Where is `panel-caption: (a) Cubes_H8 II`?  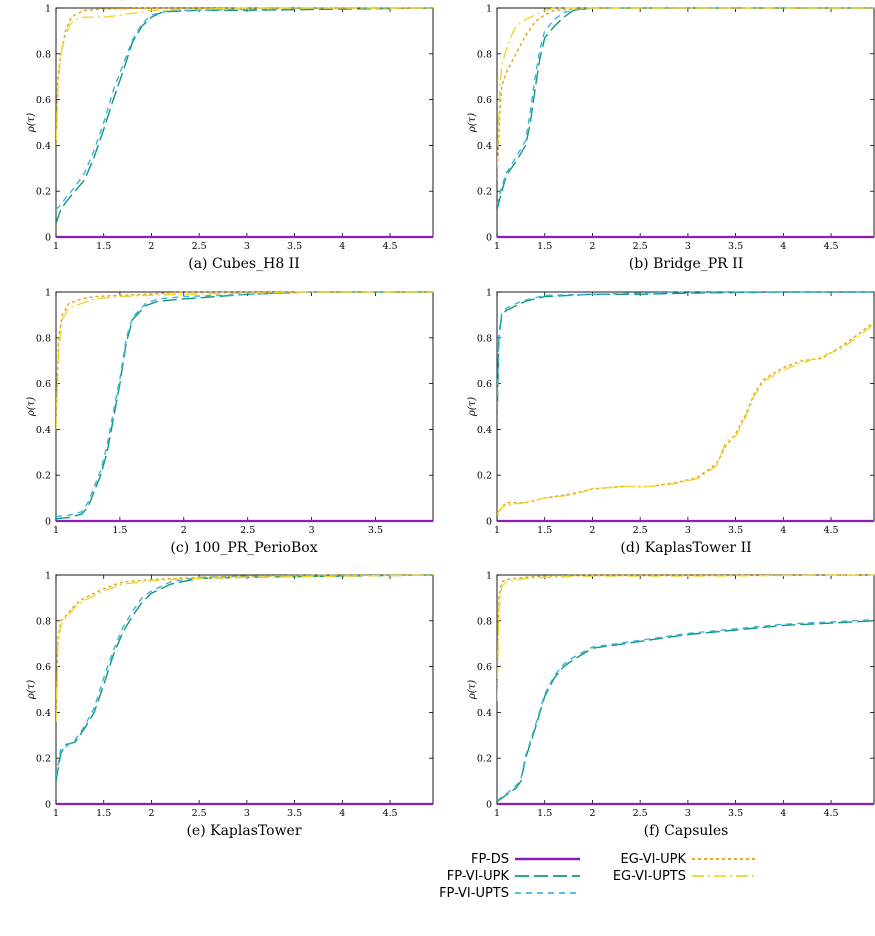 panel-caption: (a) Cubes_H8 II is located at coordinates (244, 264).